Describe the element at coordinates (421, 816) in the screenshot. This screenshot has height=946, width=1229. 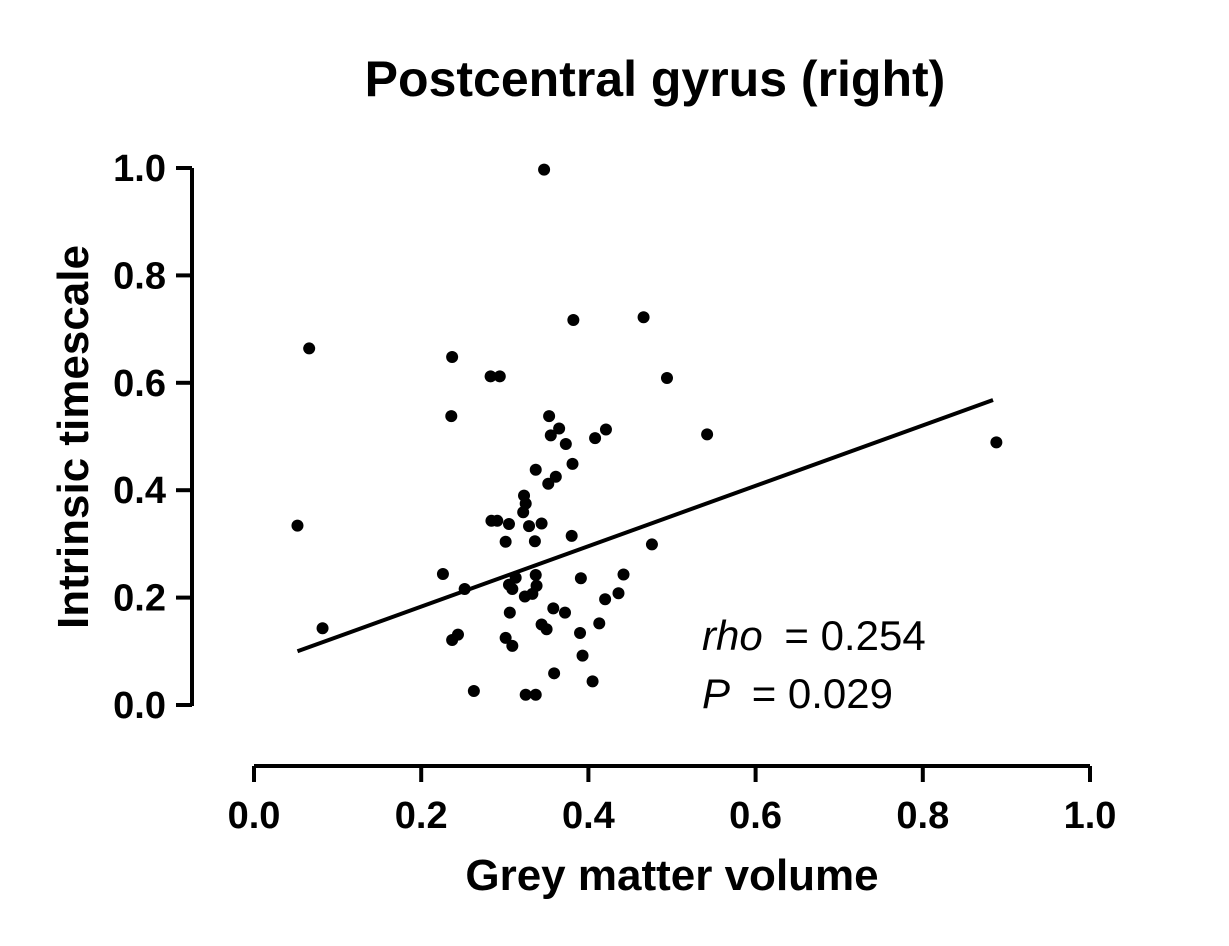
I see `x-tick-label: 0.2` at that location.